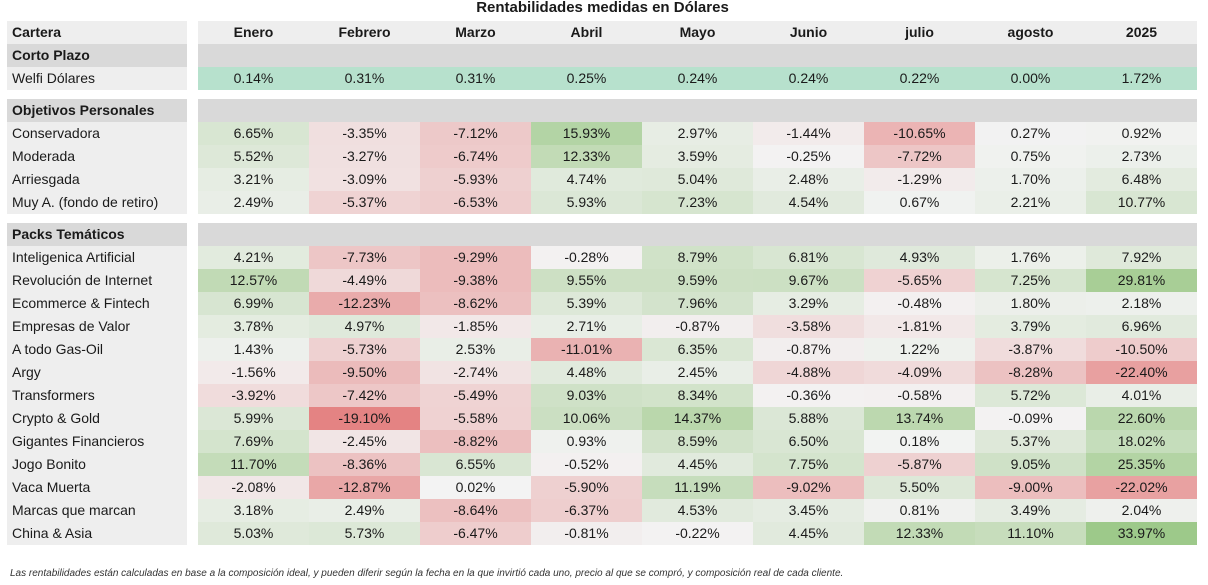 The width and height of the screenshot is (1208, 585). Describe the element at coordinates (1141, 487) in the screenshot. I see `value-cell: -22.02%` at that location.